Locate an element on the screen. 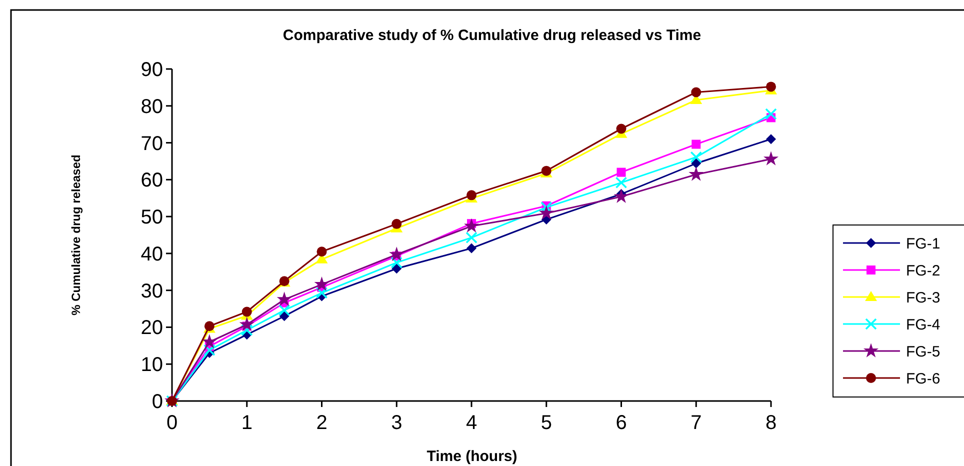 The width and height of the screenshot is (964, 466). legend-label: FG-5 is located at coordinates (923, 351).